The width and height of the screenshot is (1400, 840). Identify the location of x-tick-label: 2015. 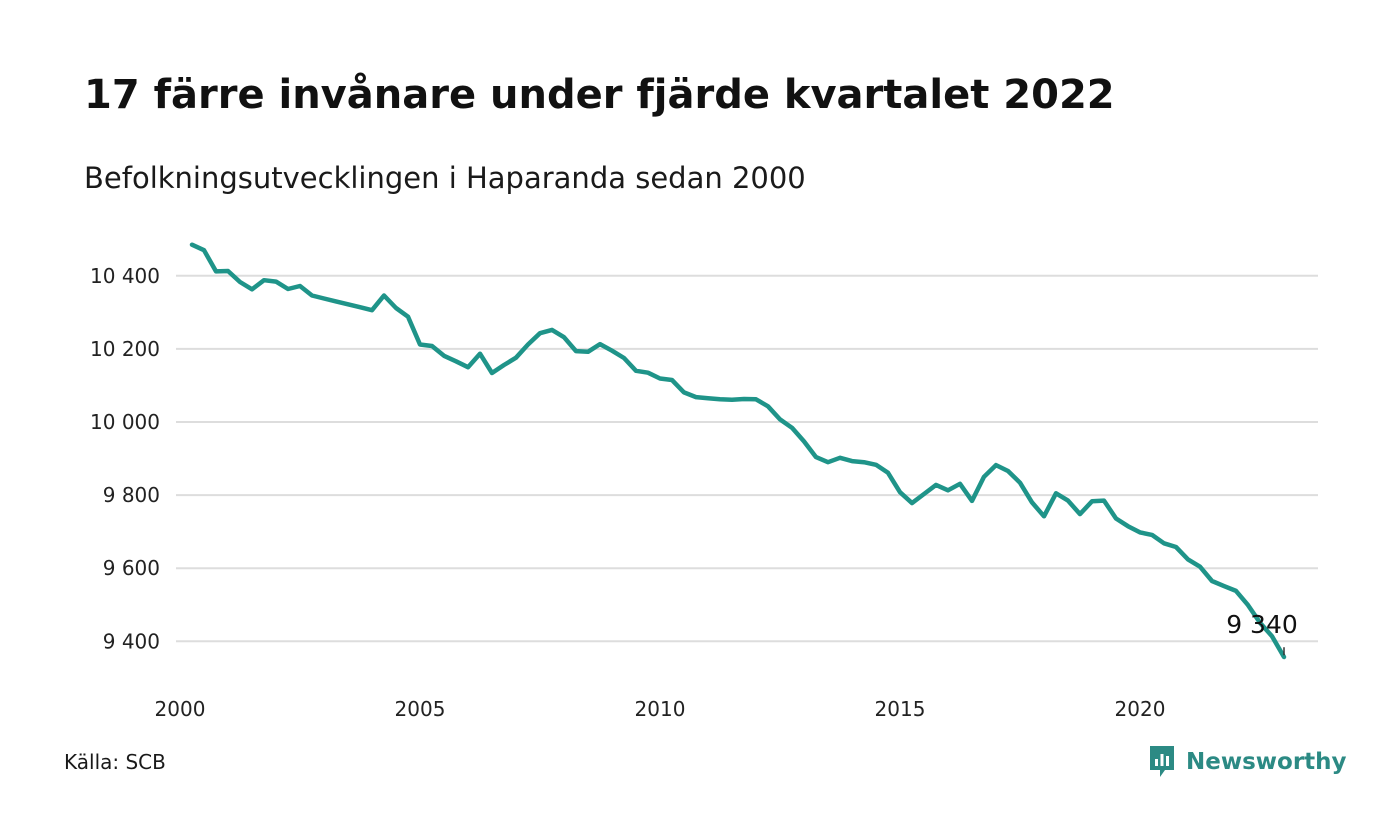
(900, 709).